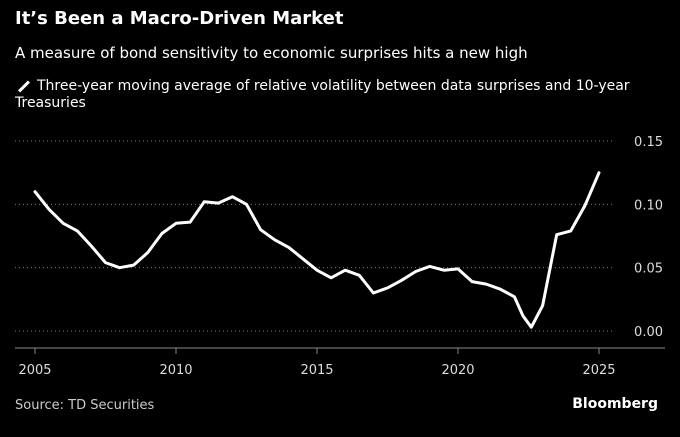  I want to click on x-tick-label: 2025, so click(598, 370).